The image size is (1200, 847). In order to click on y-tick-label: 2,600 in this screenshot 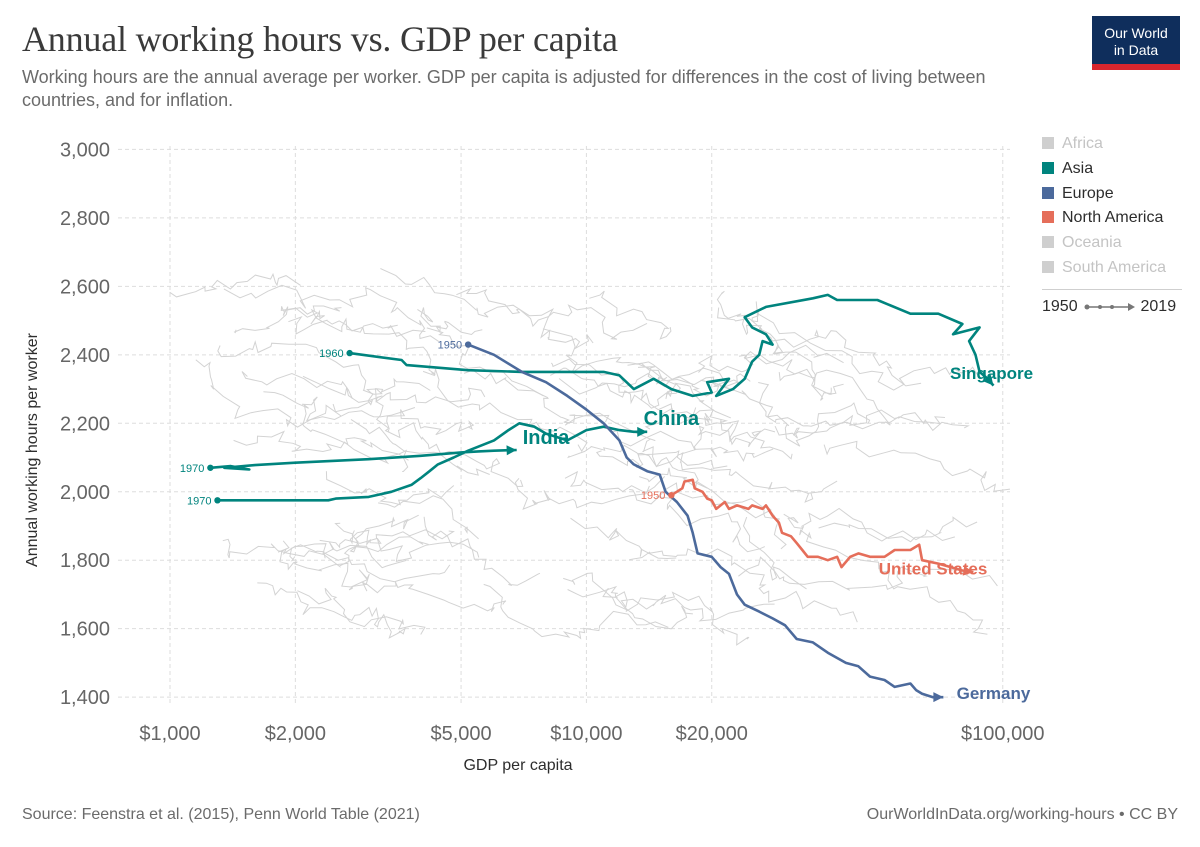, I will do `click(85, 287)`.